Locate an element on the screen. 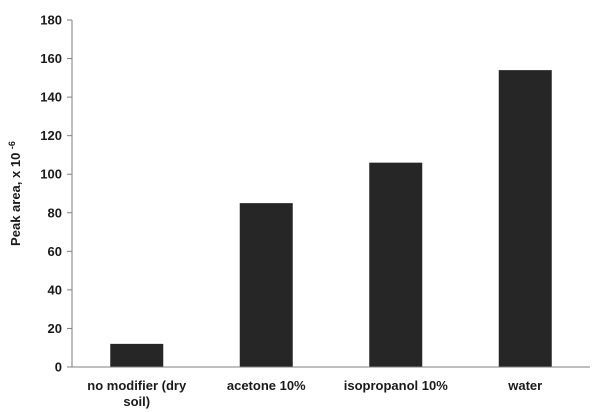 This screenshot has width=596, height=412. y-tick-label: 0 is located at coordinates (58, 367).